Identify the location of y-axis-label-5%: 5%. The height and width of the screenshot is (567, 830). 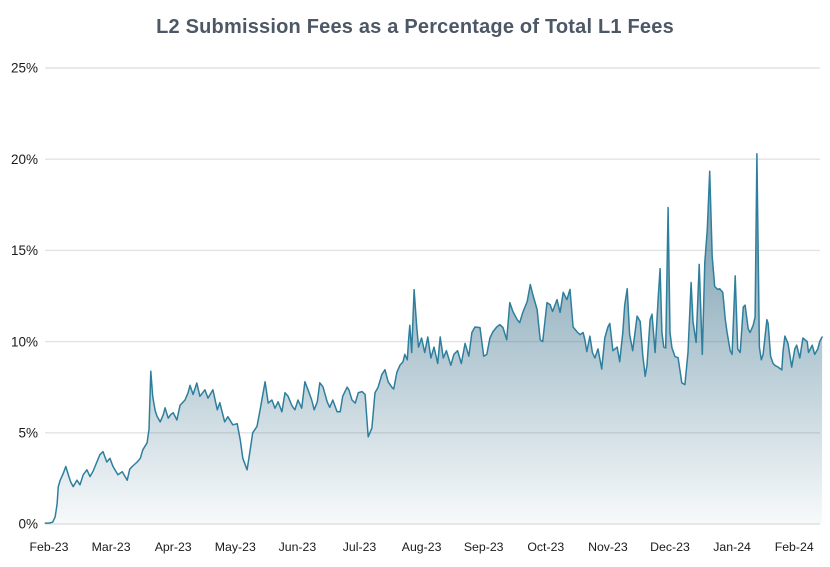
(28, 433).